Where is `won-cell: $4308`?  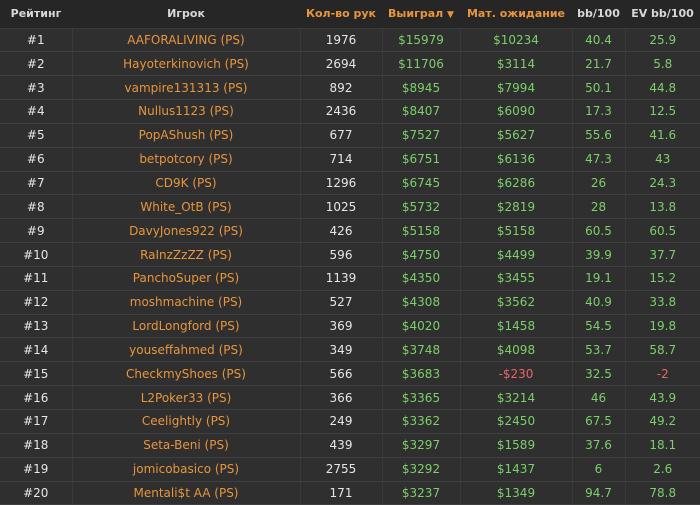 won-cell: $4308 is located at coordinates (421, 302).